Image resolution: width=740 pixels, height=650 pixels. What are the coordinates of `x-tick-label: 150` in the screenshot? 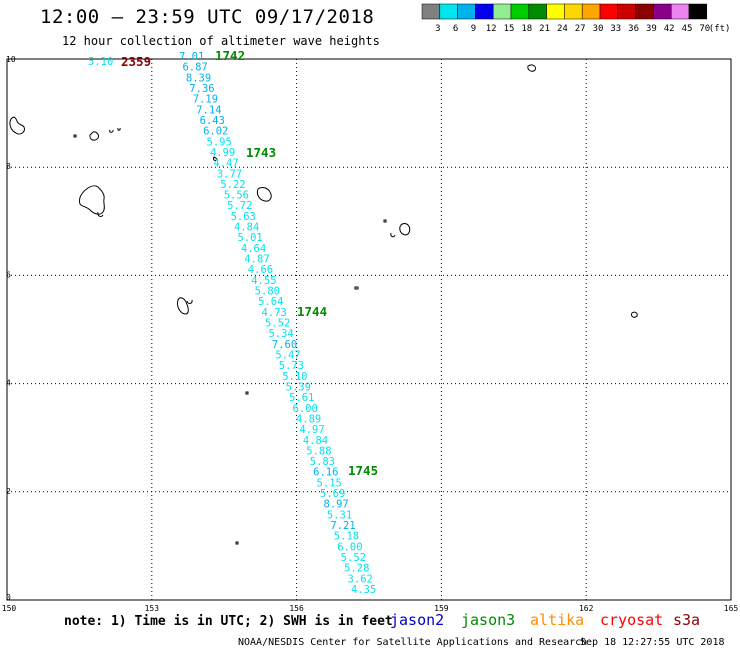 It's located at (9, 608).